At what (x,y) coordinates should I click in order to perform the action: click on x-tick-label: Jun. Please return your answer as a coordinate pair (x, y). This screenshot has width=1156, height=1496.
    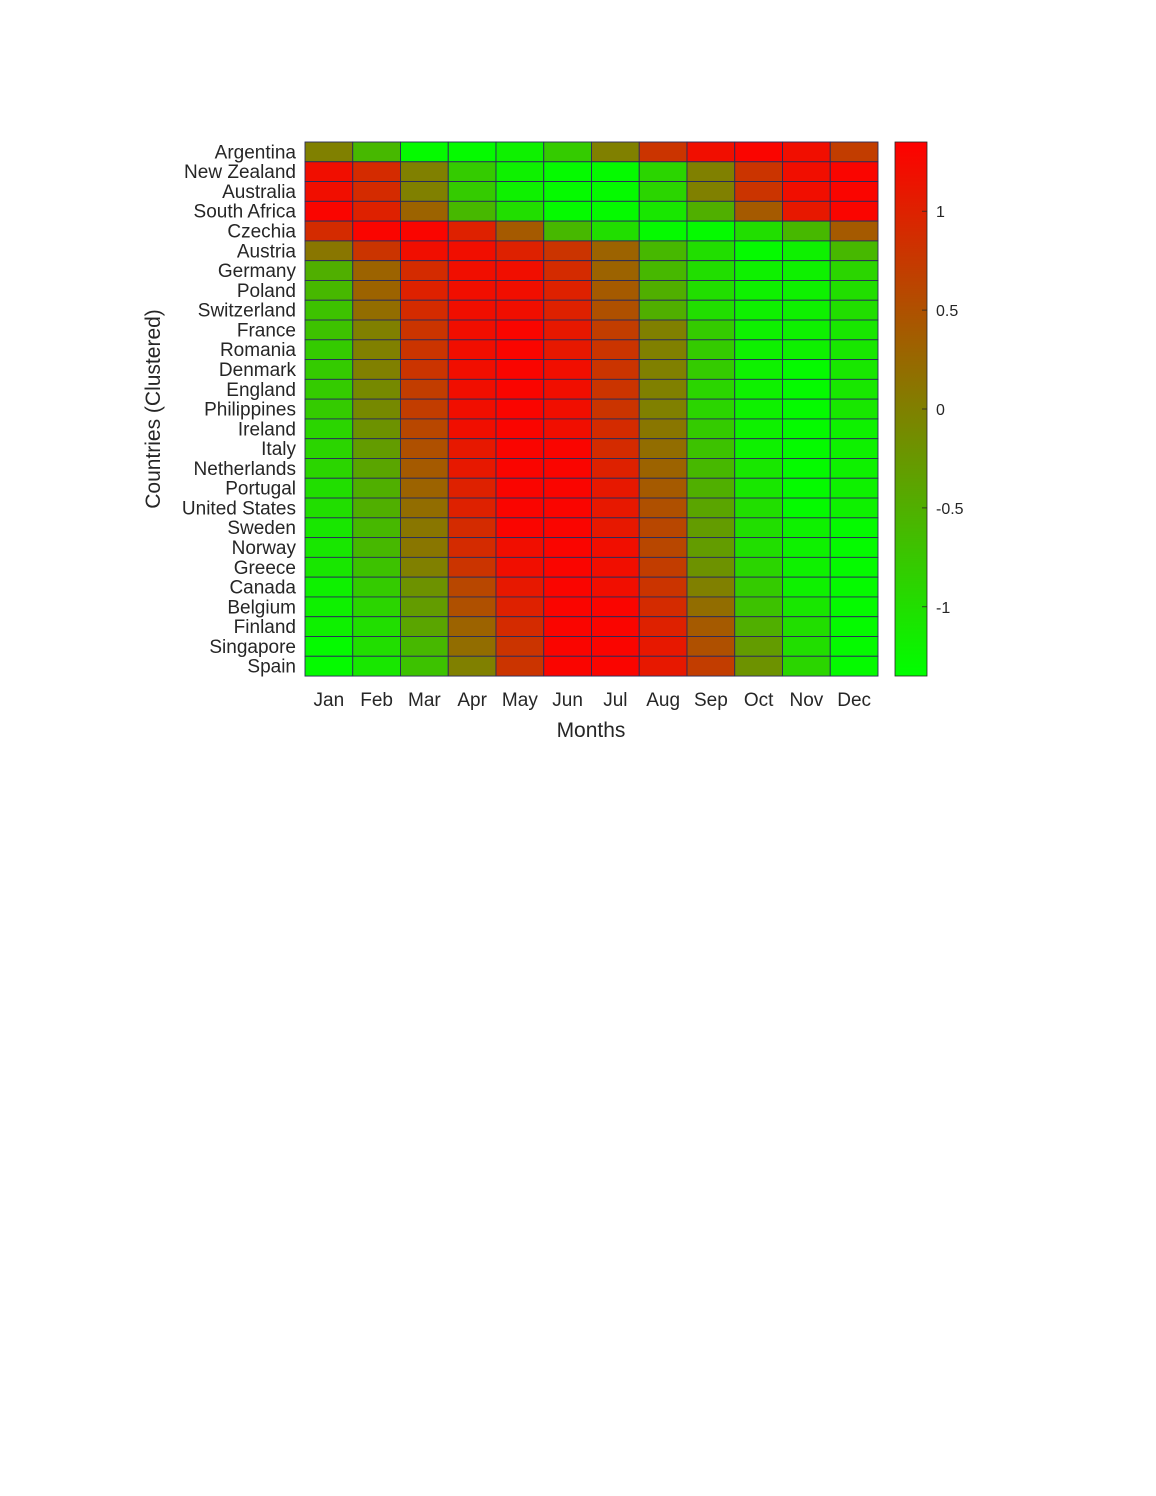
    Looking at the image, I should click on (567, 700).